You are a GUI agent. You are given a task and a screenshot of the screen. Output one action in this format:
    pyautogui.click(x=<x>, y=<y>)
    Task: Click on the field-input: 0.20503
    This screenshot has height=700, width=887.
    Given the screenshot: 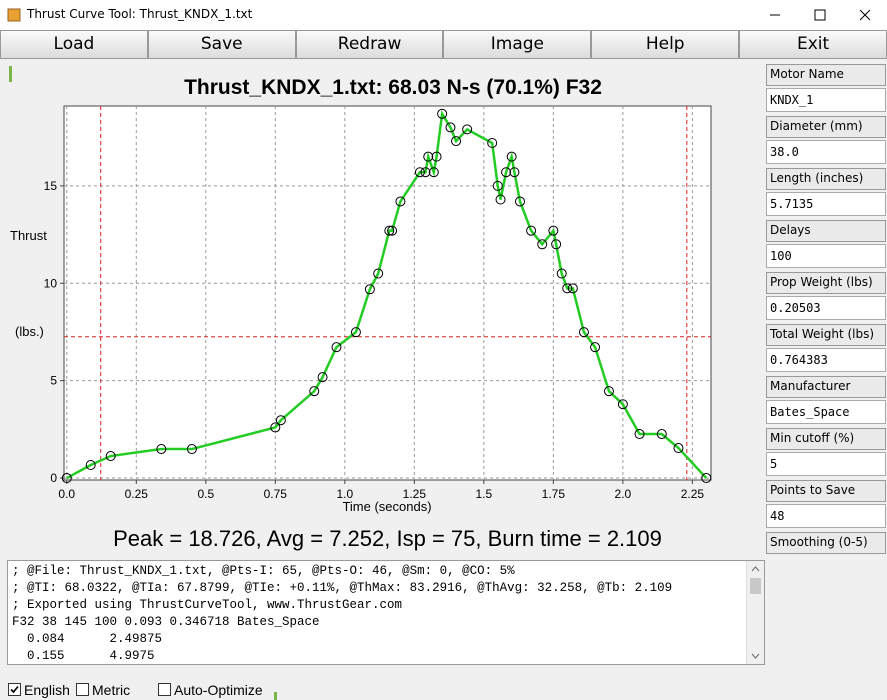 What is the action you would take?
    pyautogui.click(x=826, y=308)
    